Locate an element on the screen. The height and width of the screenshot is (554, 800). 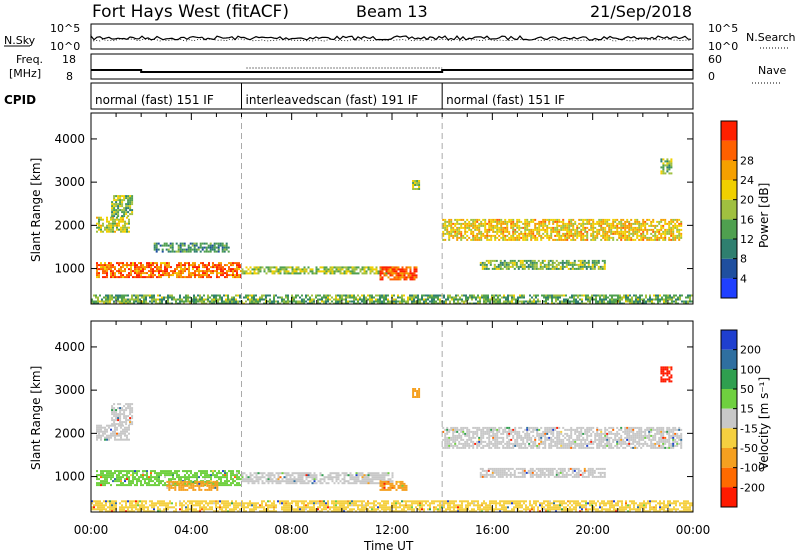
colorbar-tick-label: 4 is located at coordinates (743, 278).